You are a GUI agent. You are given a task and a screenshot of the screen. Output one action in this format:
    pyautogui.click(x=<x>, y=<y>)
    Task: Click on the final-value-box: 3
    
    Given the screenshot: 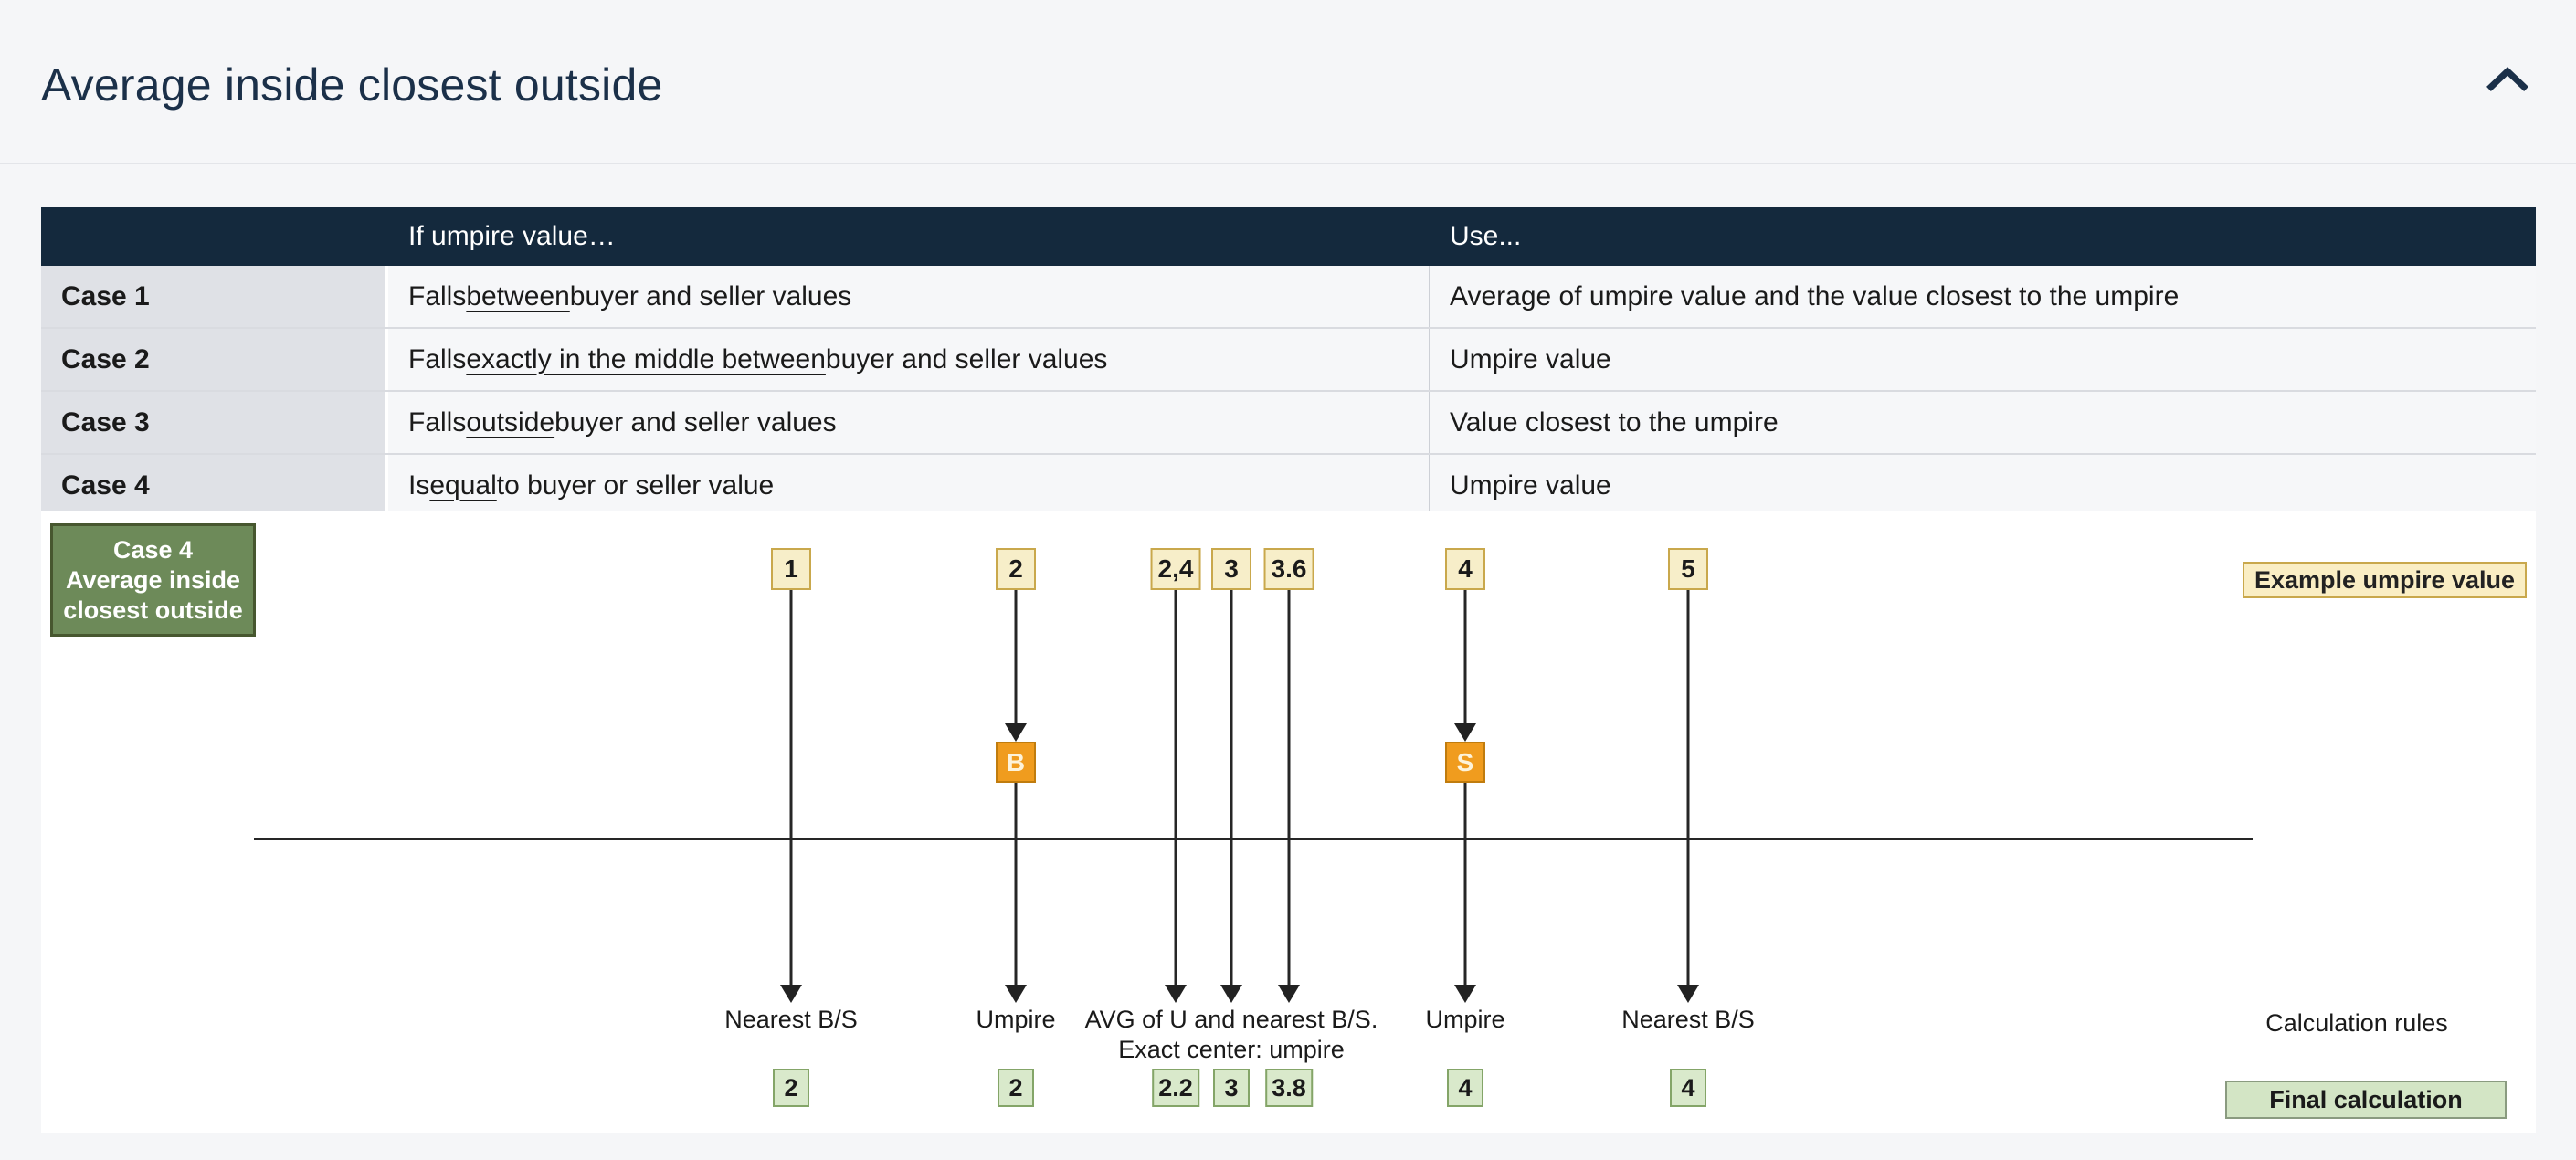 What is the action you would take?
    pyautogui.click(x=1231, y=1088)
    